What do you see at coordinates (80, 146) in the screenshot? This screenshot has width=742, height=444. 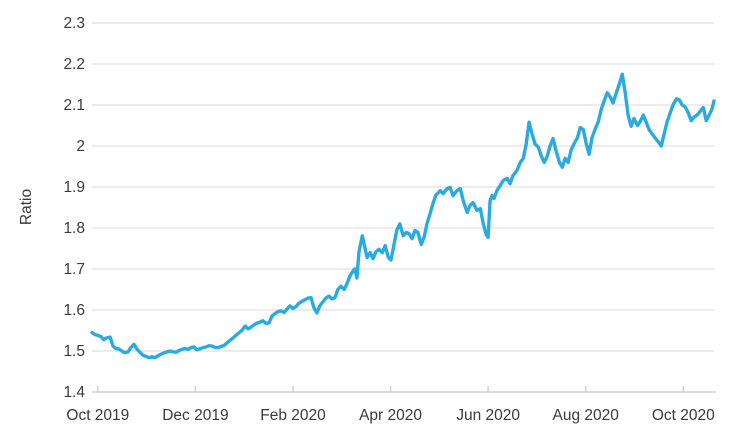 I see `y-tick-label: 2` at bounding box center [80, 146].